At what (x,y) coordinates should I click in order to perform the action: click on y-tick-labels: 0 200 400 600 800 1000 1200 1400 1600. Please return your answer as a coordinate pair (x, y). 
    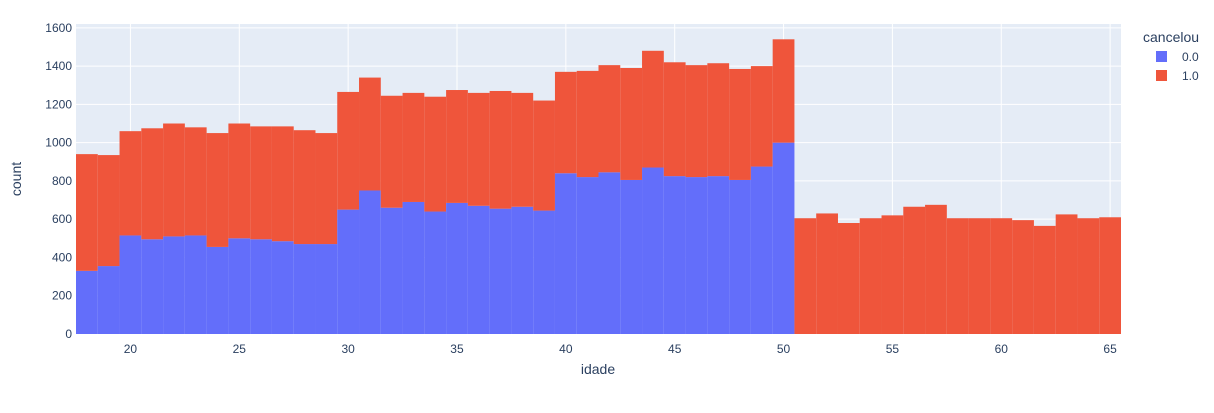
    Looking at the image, I should click on (58, 181).